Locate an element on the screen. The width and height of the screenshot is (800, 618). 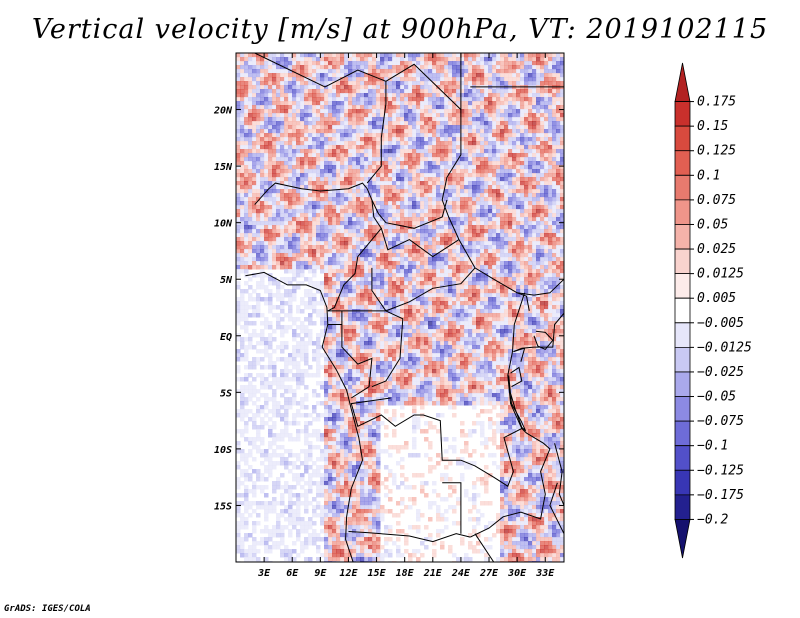
colorbar-label: 0.125 is located at coordinates (716, 151).